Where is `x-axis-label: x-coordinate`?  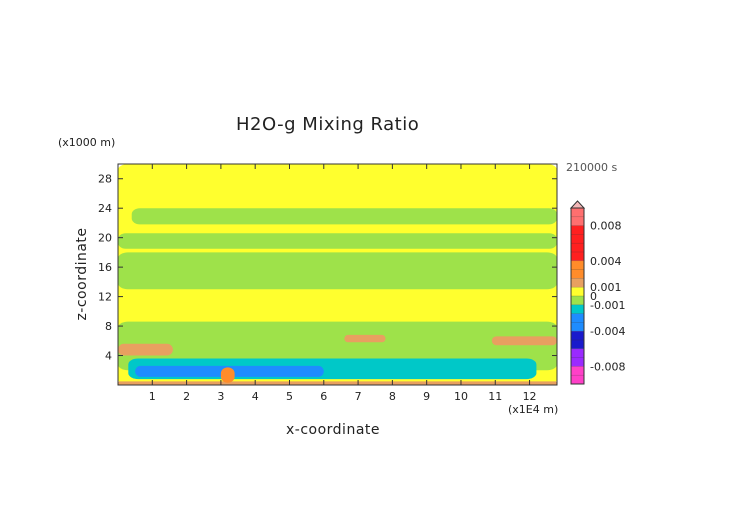
x-axis-label: x-coordinate is located at coordinates (333, 430).